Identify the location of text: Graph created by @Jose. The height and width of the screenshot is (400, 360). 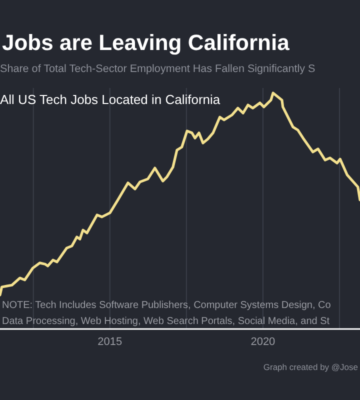
(310, 367).